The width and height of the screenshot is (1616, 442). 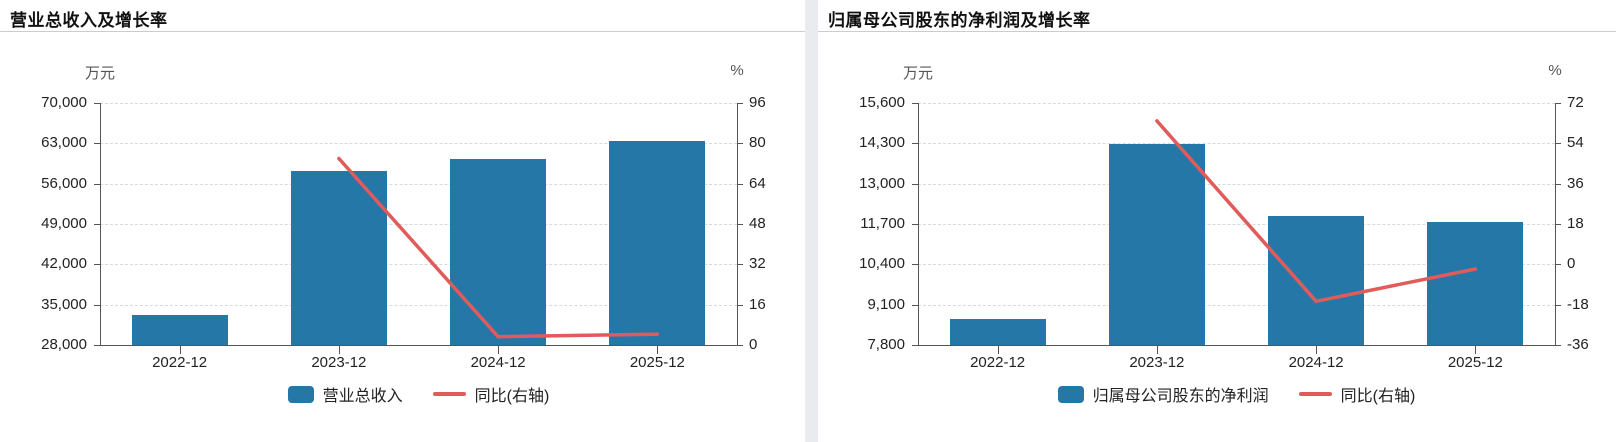 What do you see at coordinates (882, 143) in the screenshot?
I see `left-axis-tick-label: 14,300` at bounding box center [882, 143].